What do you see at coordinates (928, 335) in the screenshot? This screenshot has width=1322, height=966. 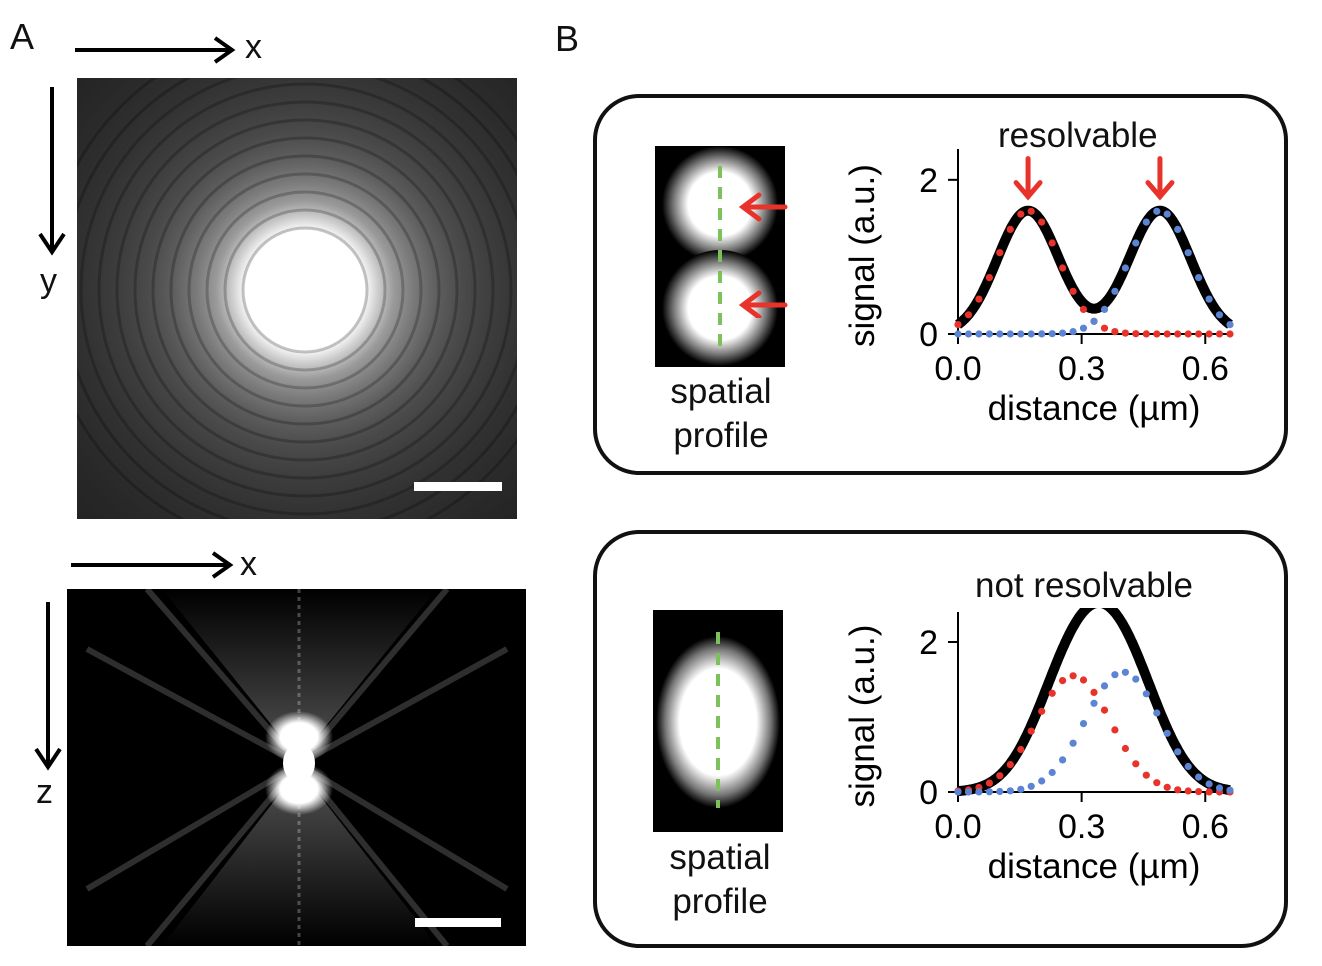 I see `chart-0-y-tick-label: 0` at bounding box center [928, 335].